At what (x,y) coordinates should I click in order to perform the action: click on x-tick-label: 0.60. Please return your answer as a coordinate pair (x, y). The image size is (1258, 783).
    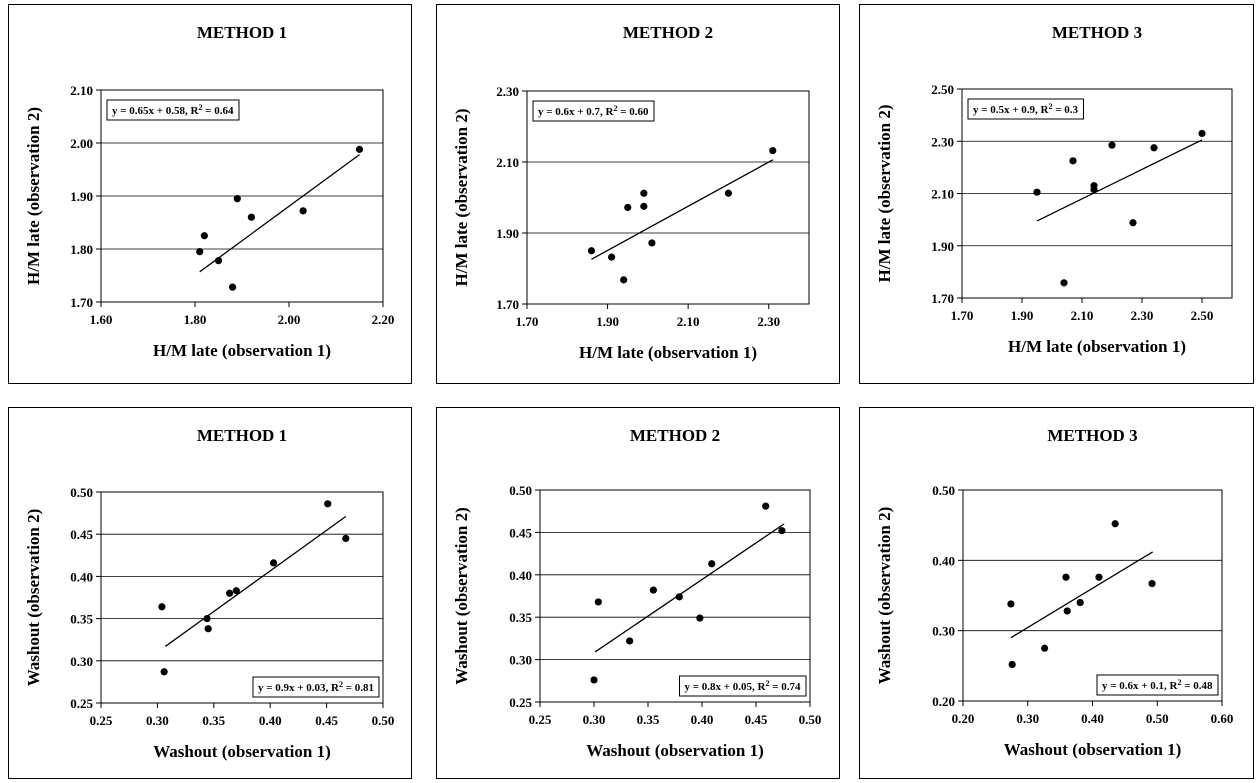
    Looking at the image, I should click on (1222, 718).